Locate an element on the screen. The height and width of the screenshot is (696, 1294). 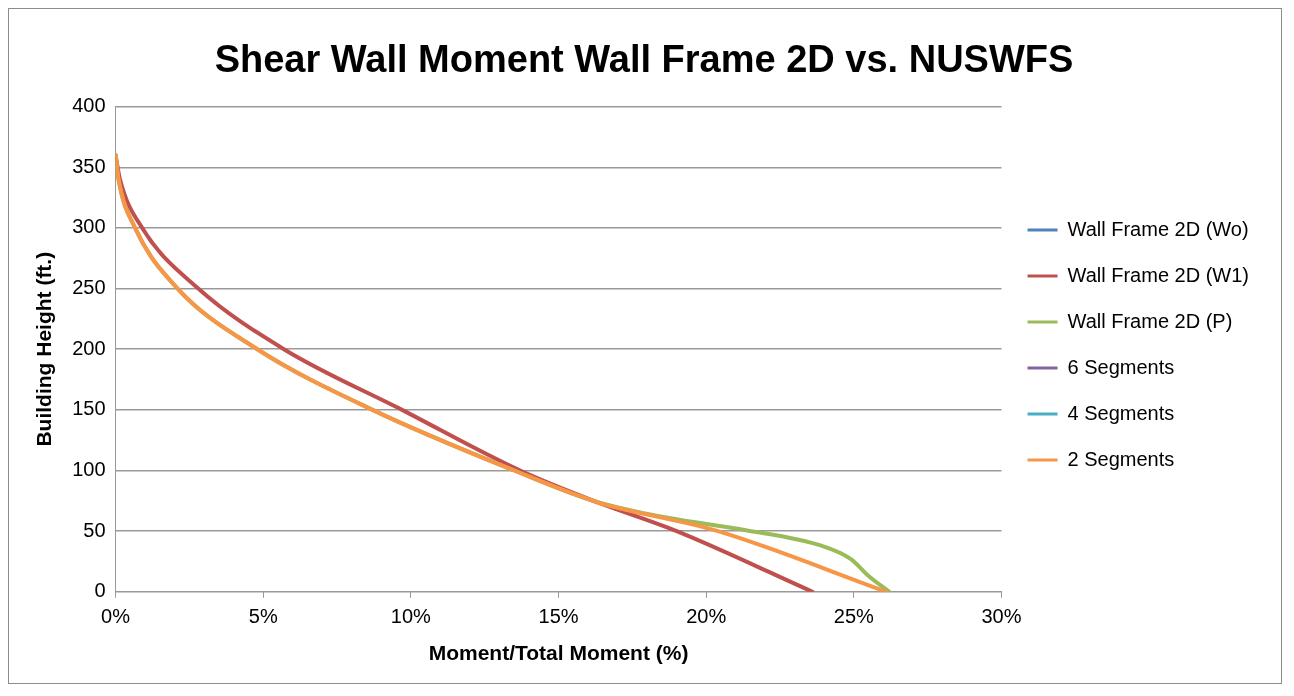
x-tick-label: 0% is located at coordinates (116, 616).